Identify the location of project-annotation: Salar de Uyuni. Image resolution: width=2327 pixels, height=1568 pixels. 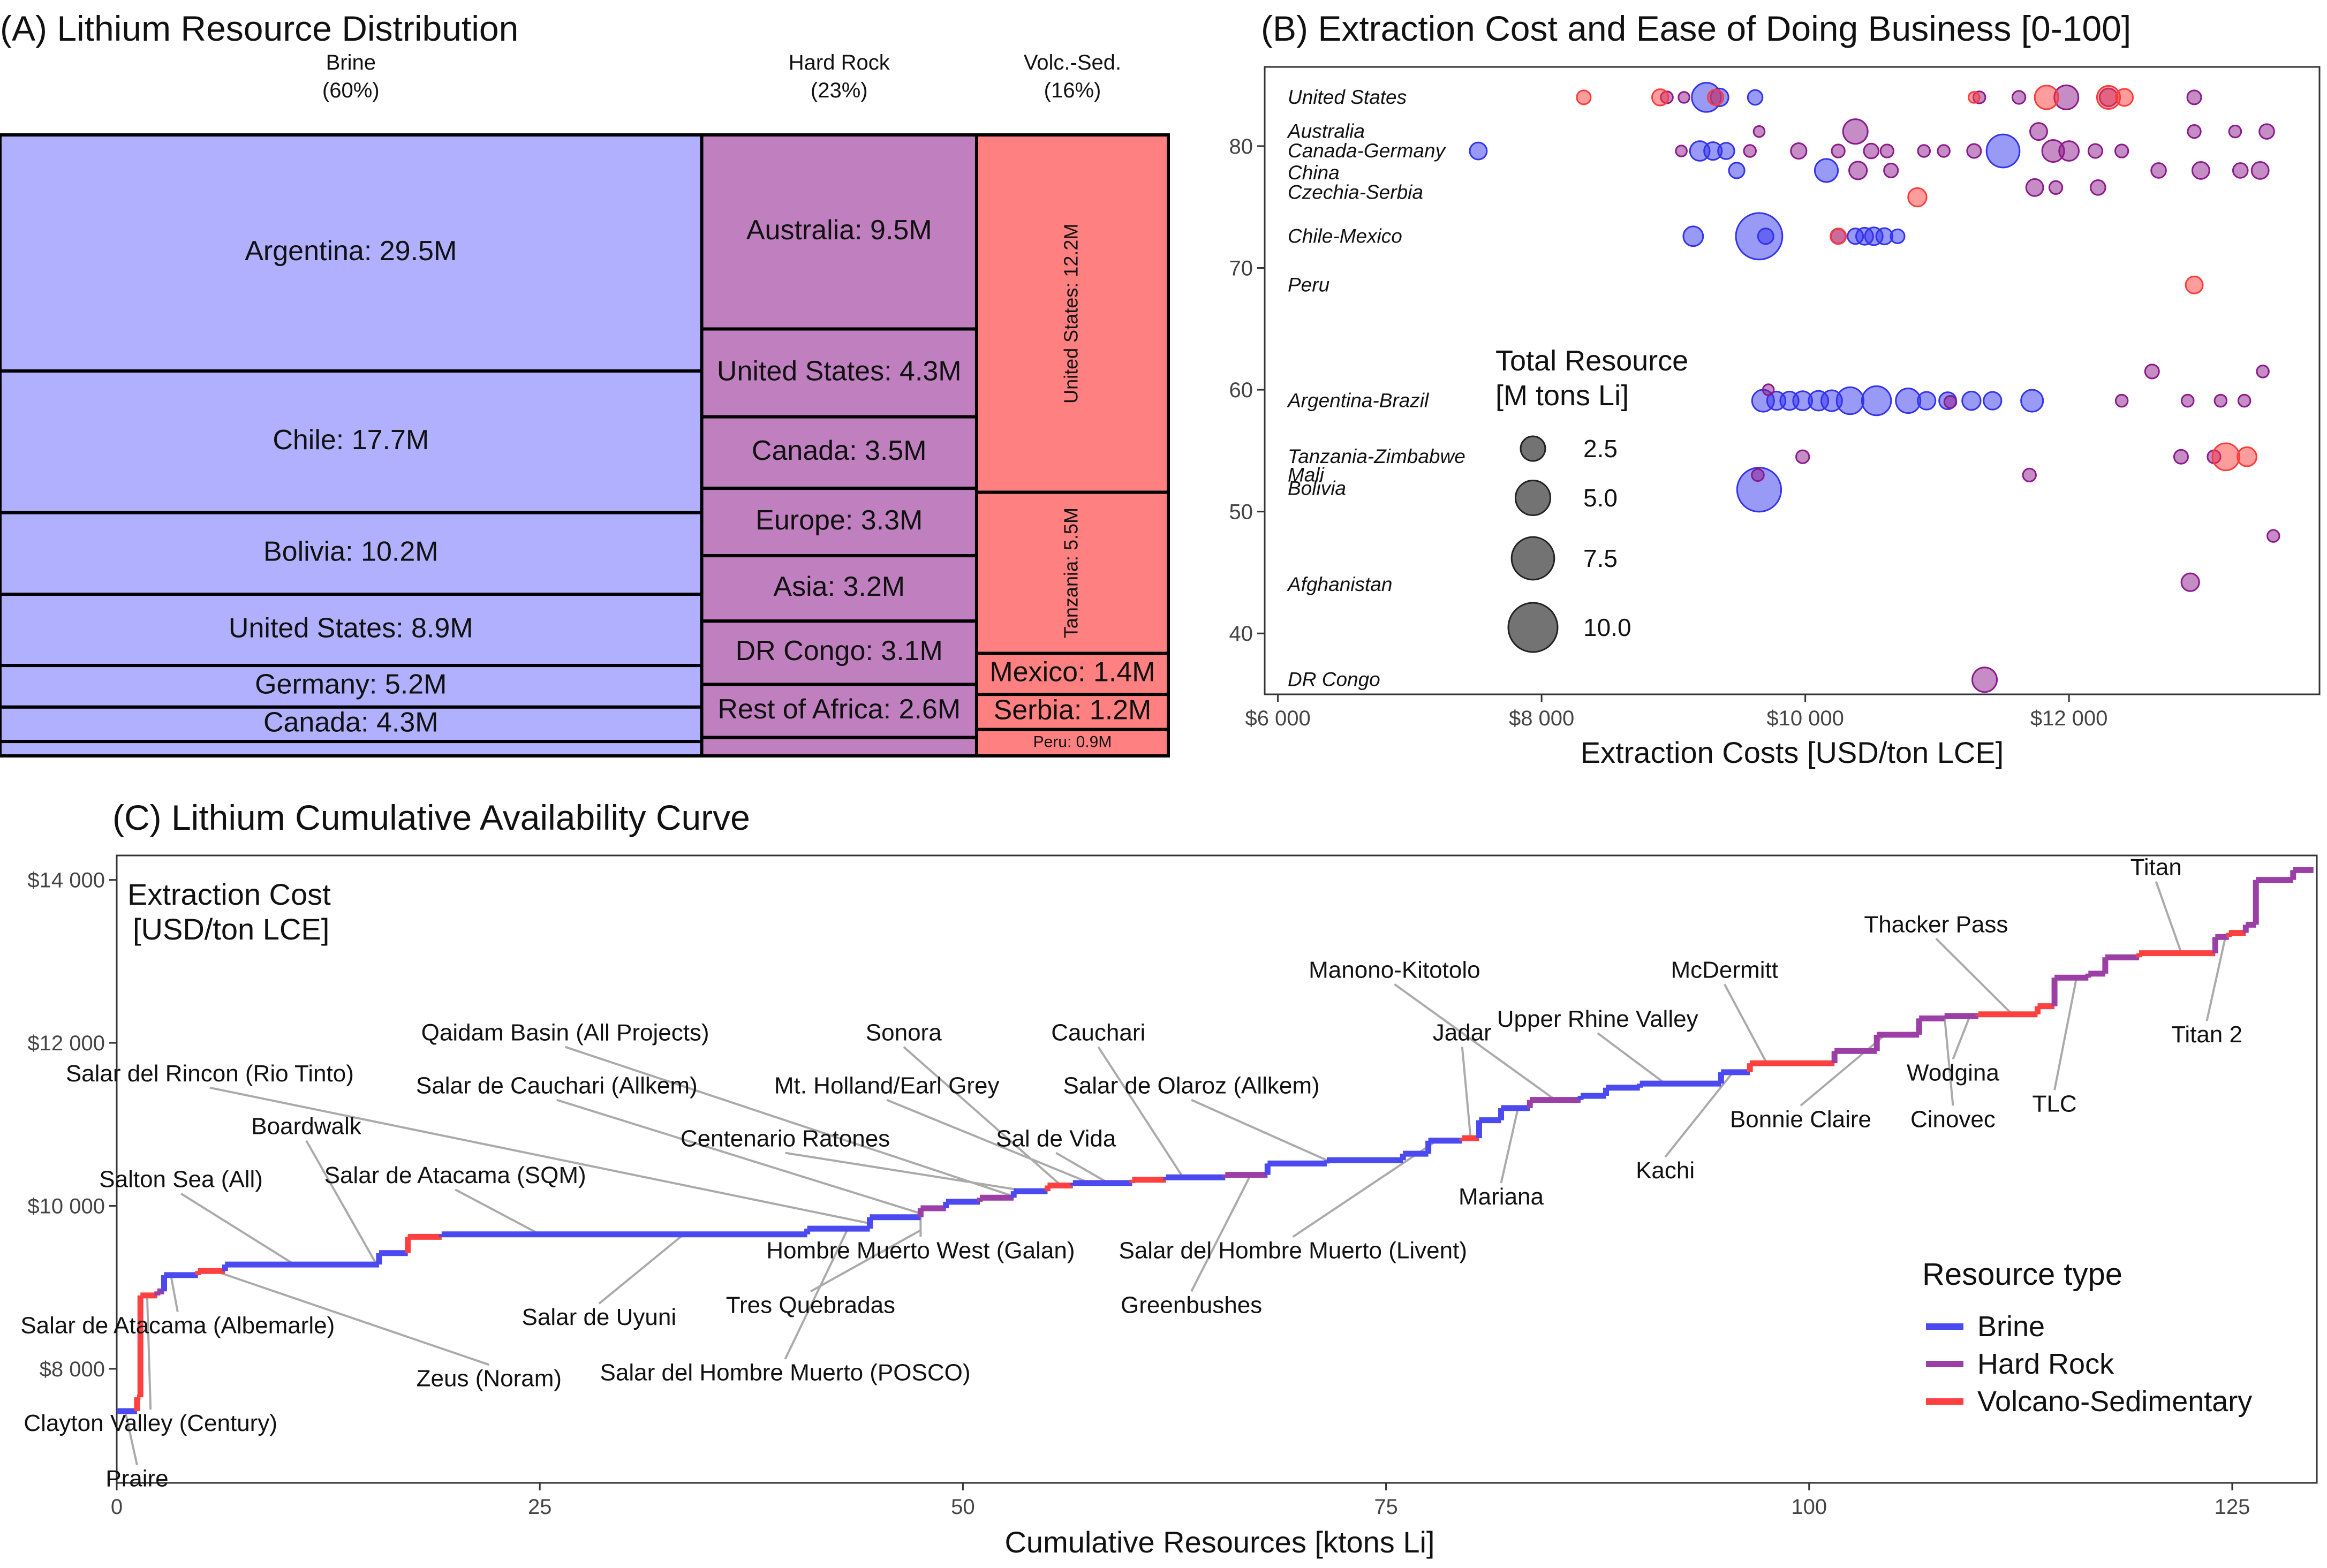
(599, 1317).